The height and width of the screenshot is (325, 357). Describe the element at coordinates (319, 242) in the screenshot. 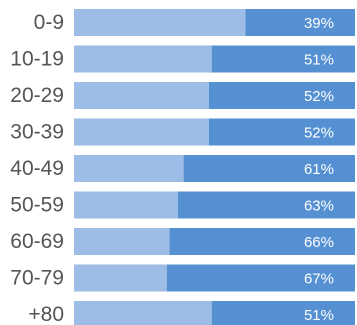

I see `value-label: 66%` at that location.